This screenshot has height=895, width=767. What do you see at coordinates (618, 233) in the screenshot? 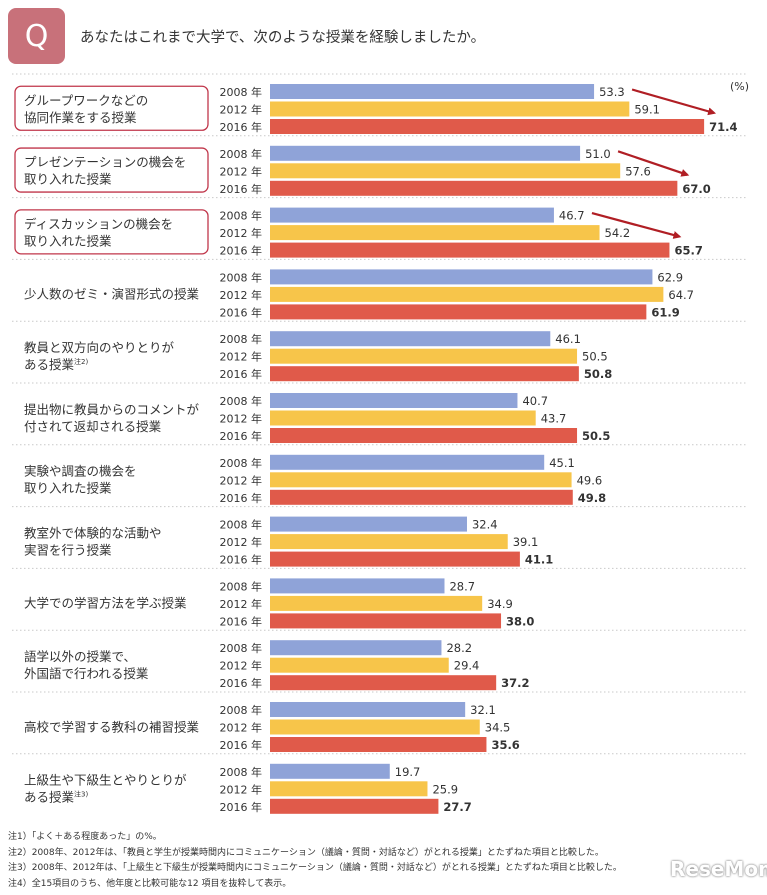
I see `value-label: 54.2` at bounding box center [618, 233].